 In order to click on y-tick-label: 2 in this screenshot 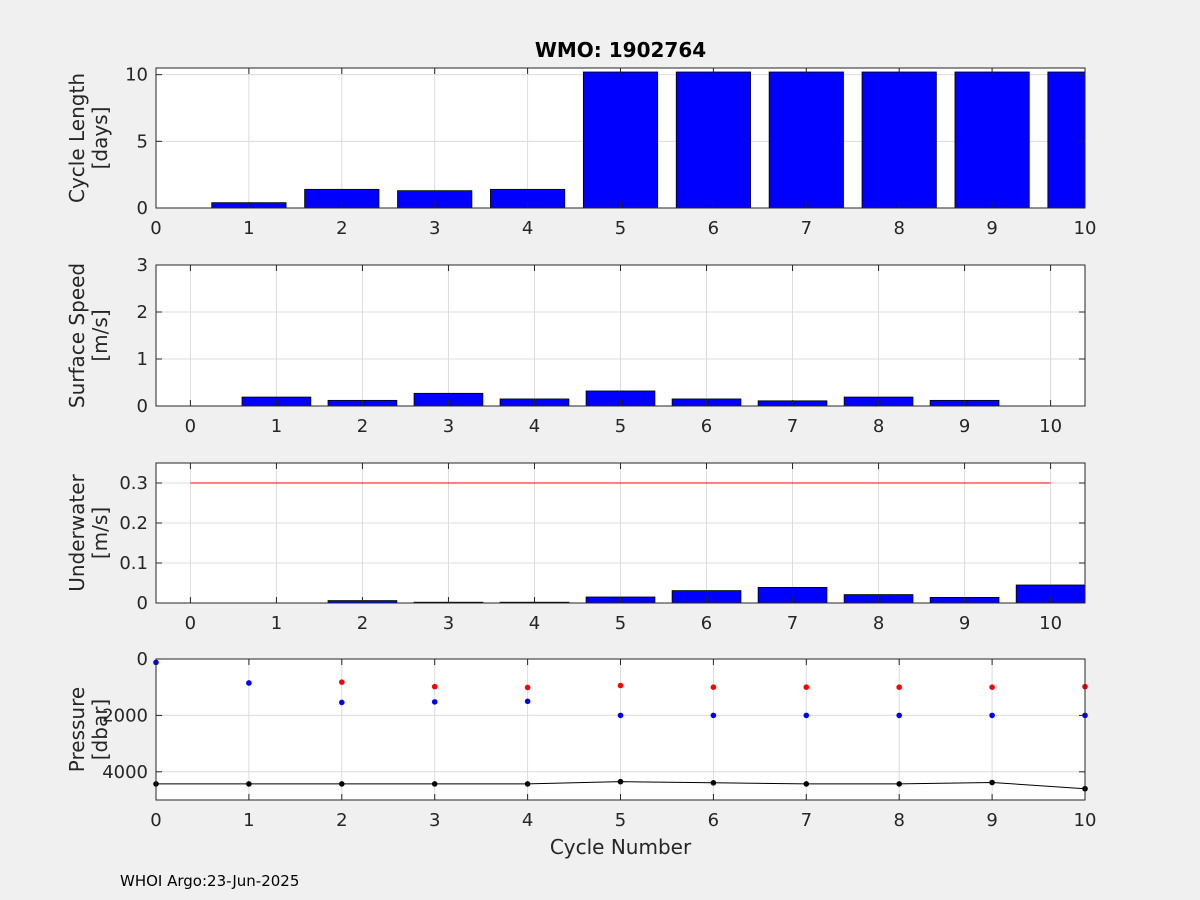, I will do `click(142, 312)`.